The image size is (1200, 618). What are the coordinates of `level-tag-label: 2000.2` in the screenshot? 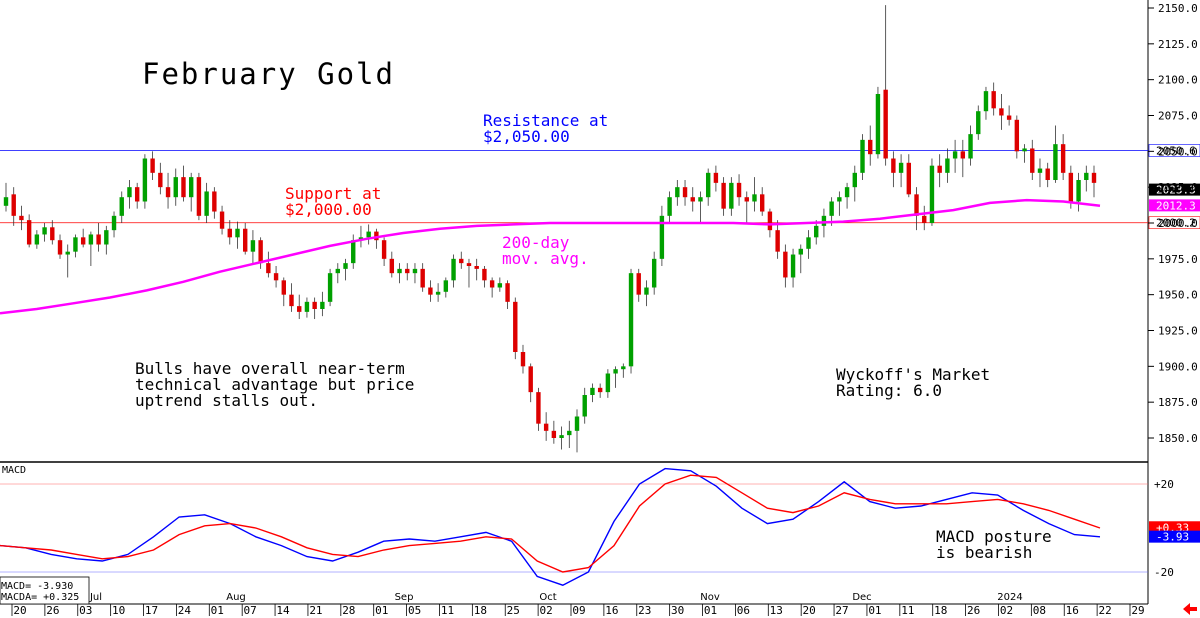 It's located at (1176, 223).